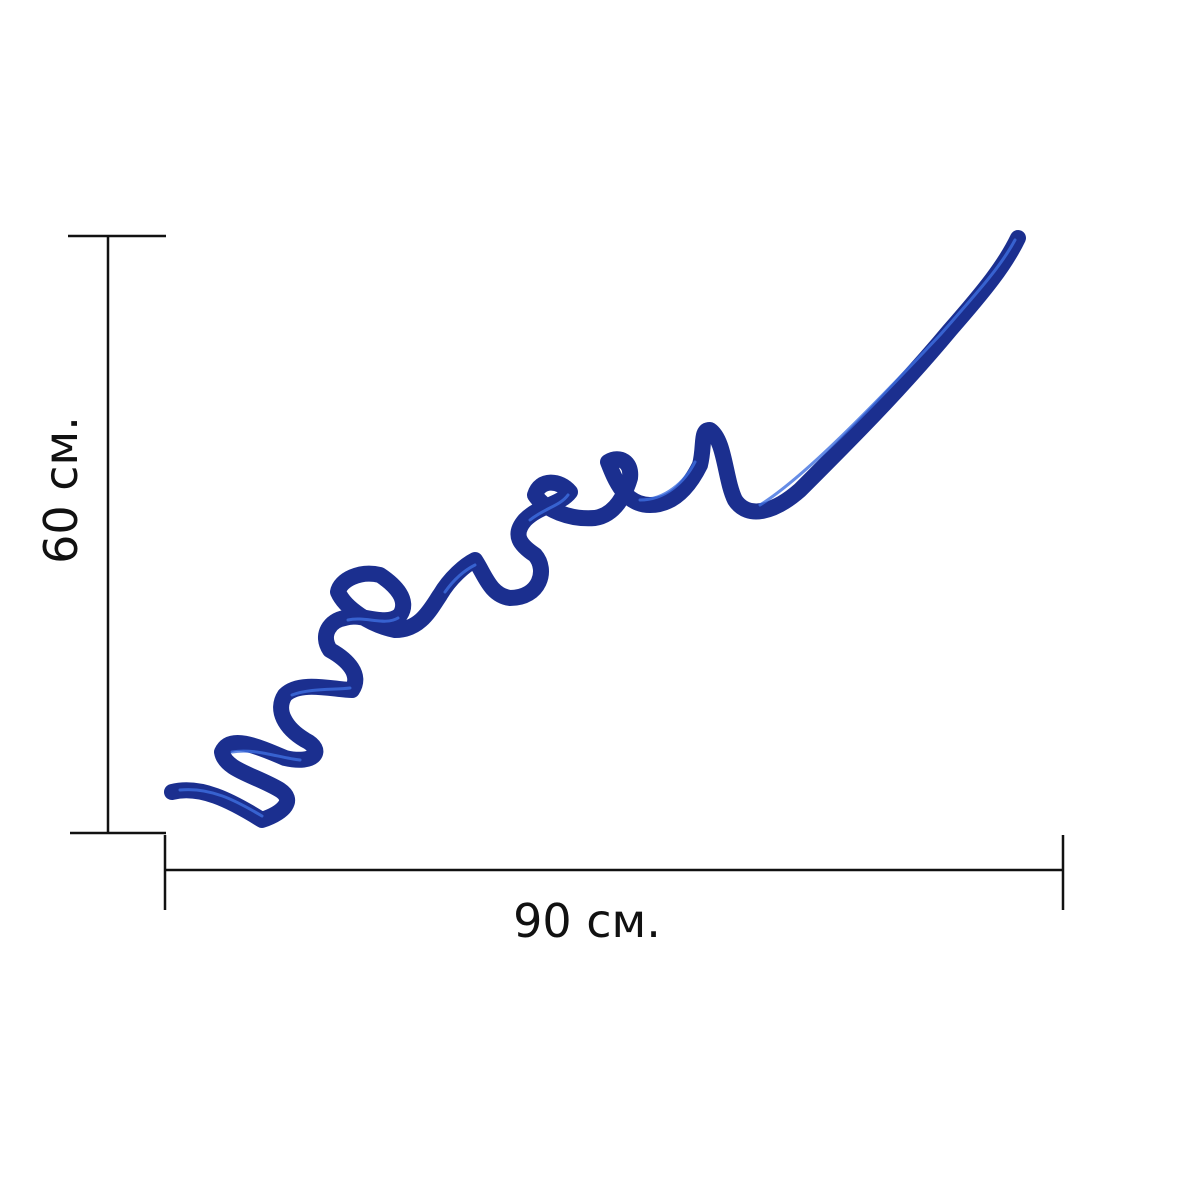 The image size is (1200, 1200). I want to click on width-dimension, so click(614, 872).